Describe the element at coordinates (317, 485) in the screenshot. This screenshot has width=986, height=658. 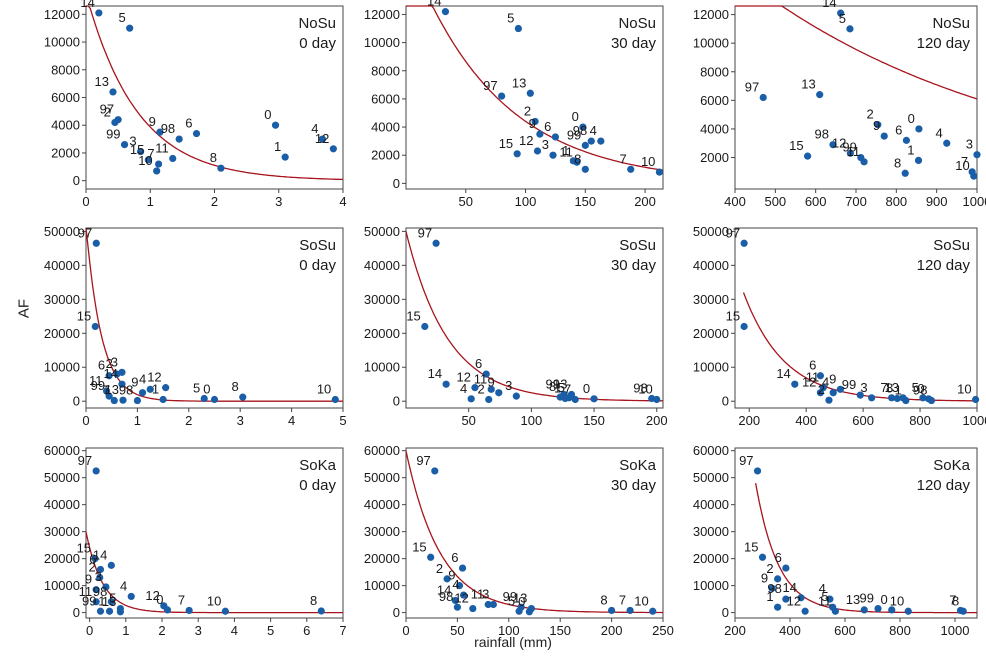
I see `panel-period: 0 day` at that location.